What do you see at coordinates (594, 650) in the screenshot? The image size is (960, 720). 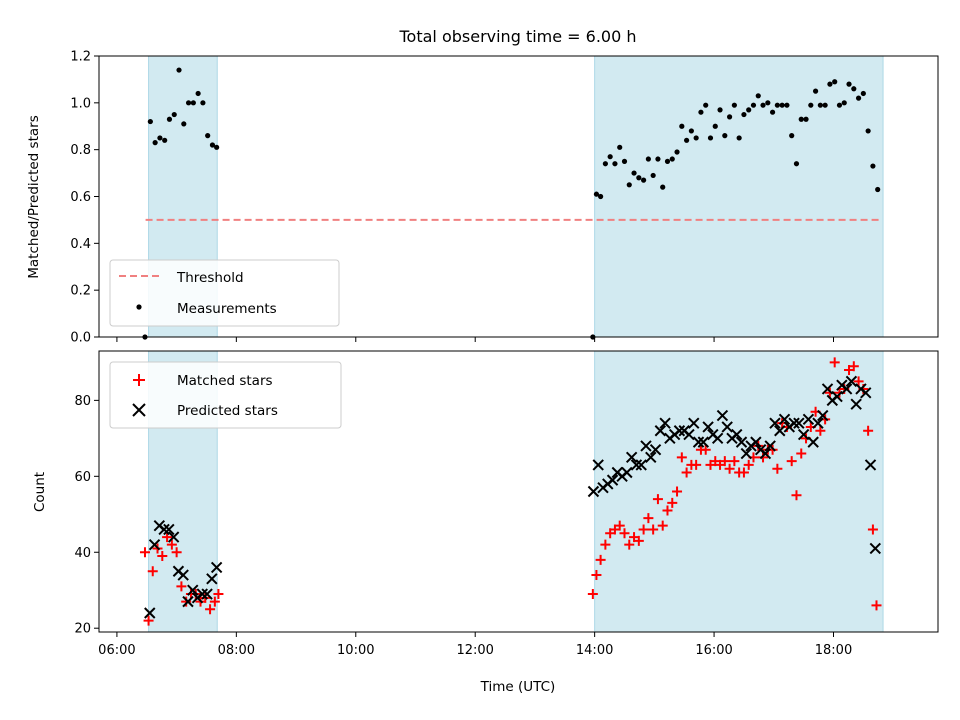 I see `x-tick-label: 14:00` at bounding box center [594, 650].